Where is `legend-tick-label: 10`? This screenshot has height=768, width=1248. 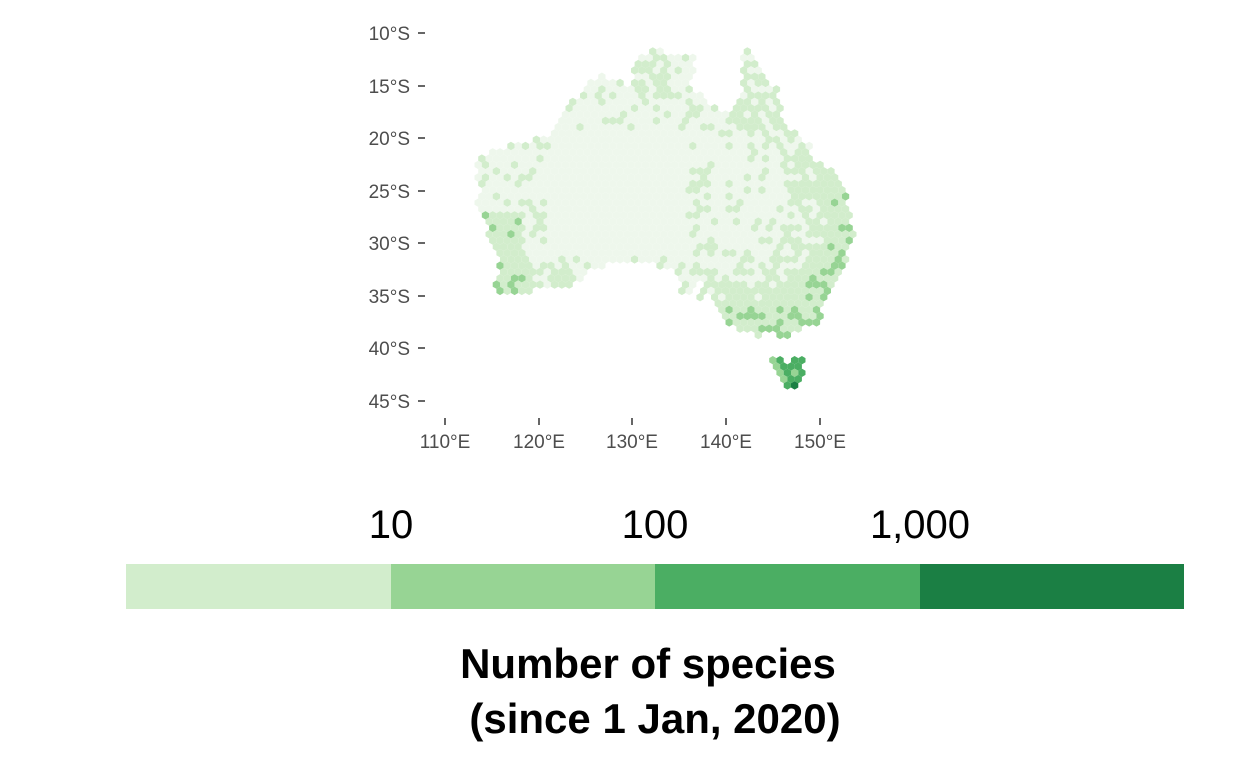 legend-tick-label: 10 is located at coordinates (391, 525).